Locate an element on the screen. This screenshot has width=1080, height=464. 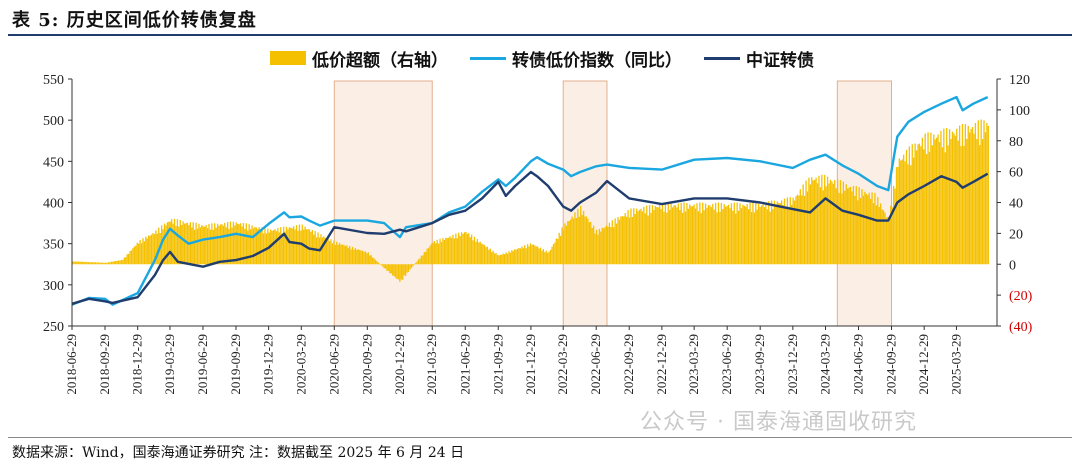
legend-label-bar: 低价超额（右轴） is located at coordinates (380, 60).